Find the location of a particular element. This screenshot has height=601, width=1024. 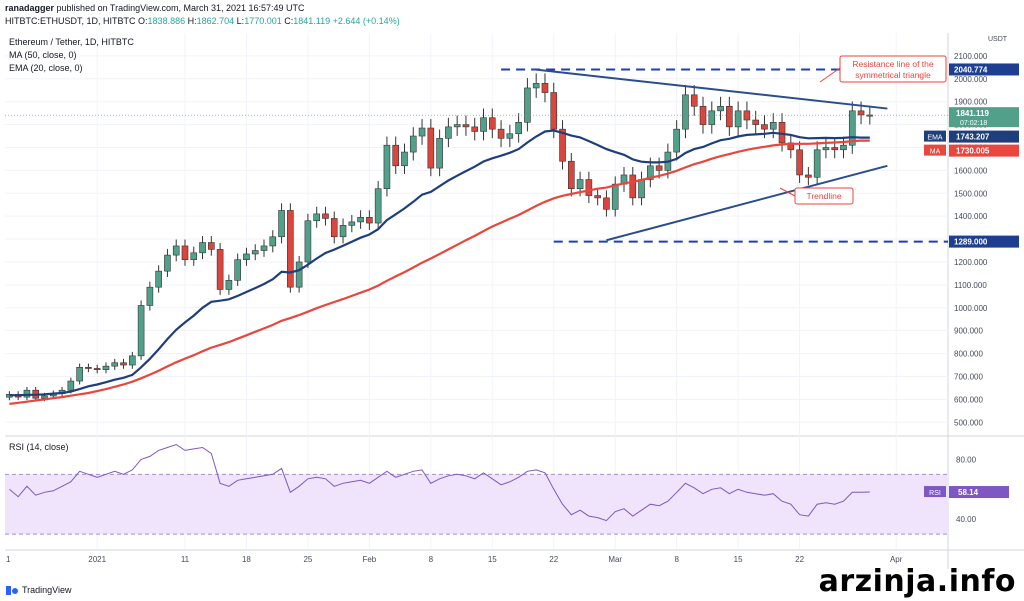

level-label-bg is located at coordinates (984, 69).